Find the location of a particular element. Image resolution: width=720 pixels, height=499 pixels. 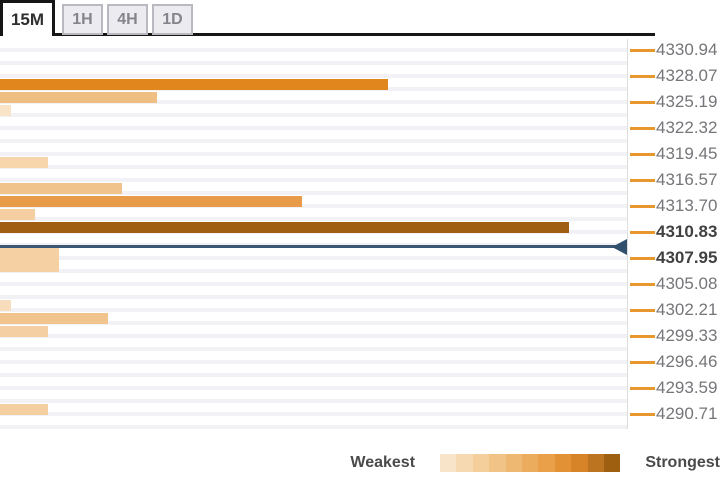

price-label-text: 4290.71 is located at coordinates (687, 413).